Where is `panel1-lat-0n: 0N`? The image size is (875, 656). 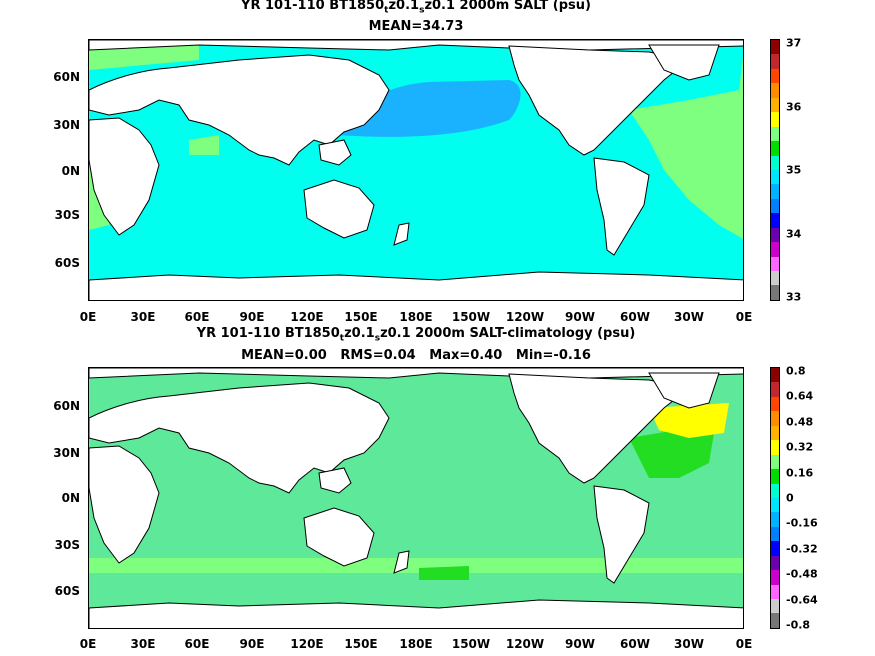 panel1-lat-0n: 0N is located at coordinates (70, 171).